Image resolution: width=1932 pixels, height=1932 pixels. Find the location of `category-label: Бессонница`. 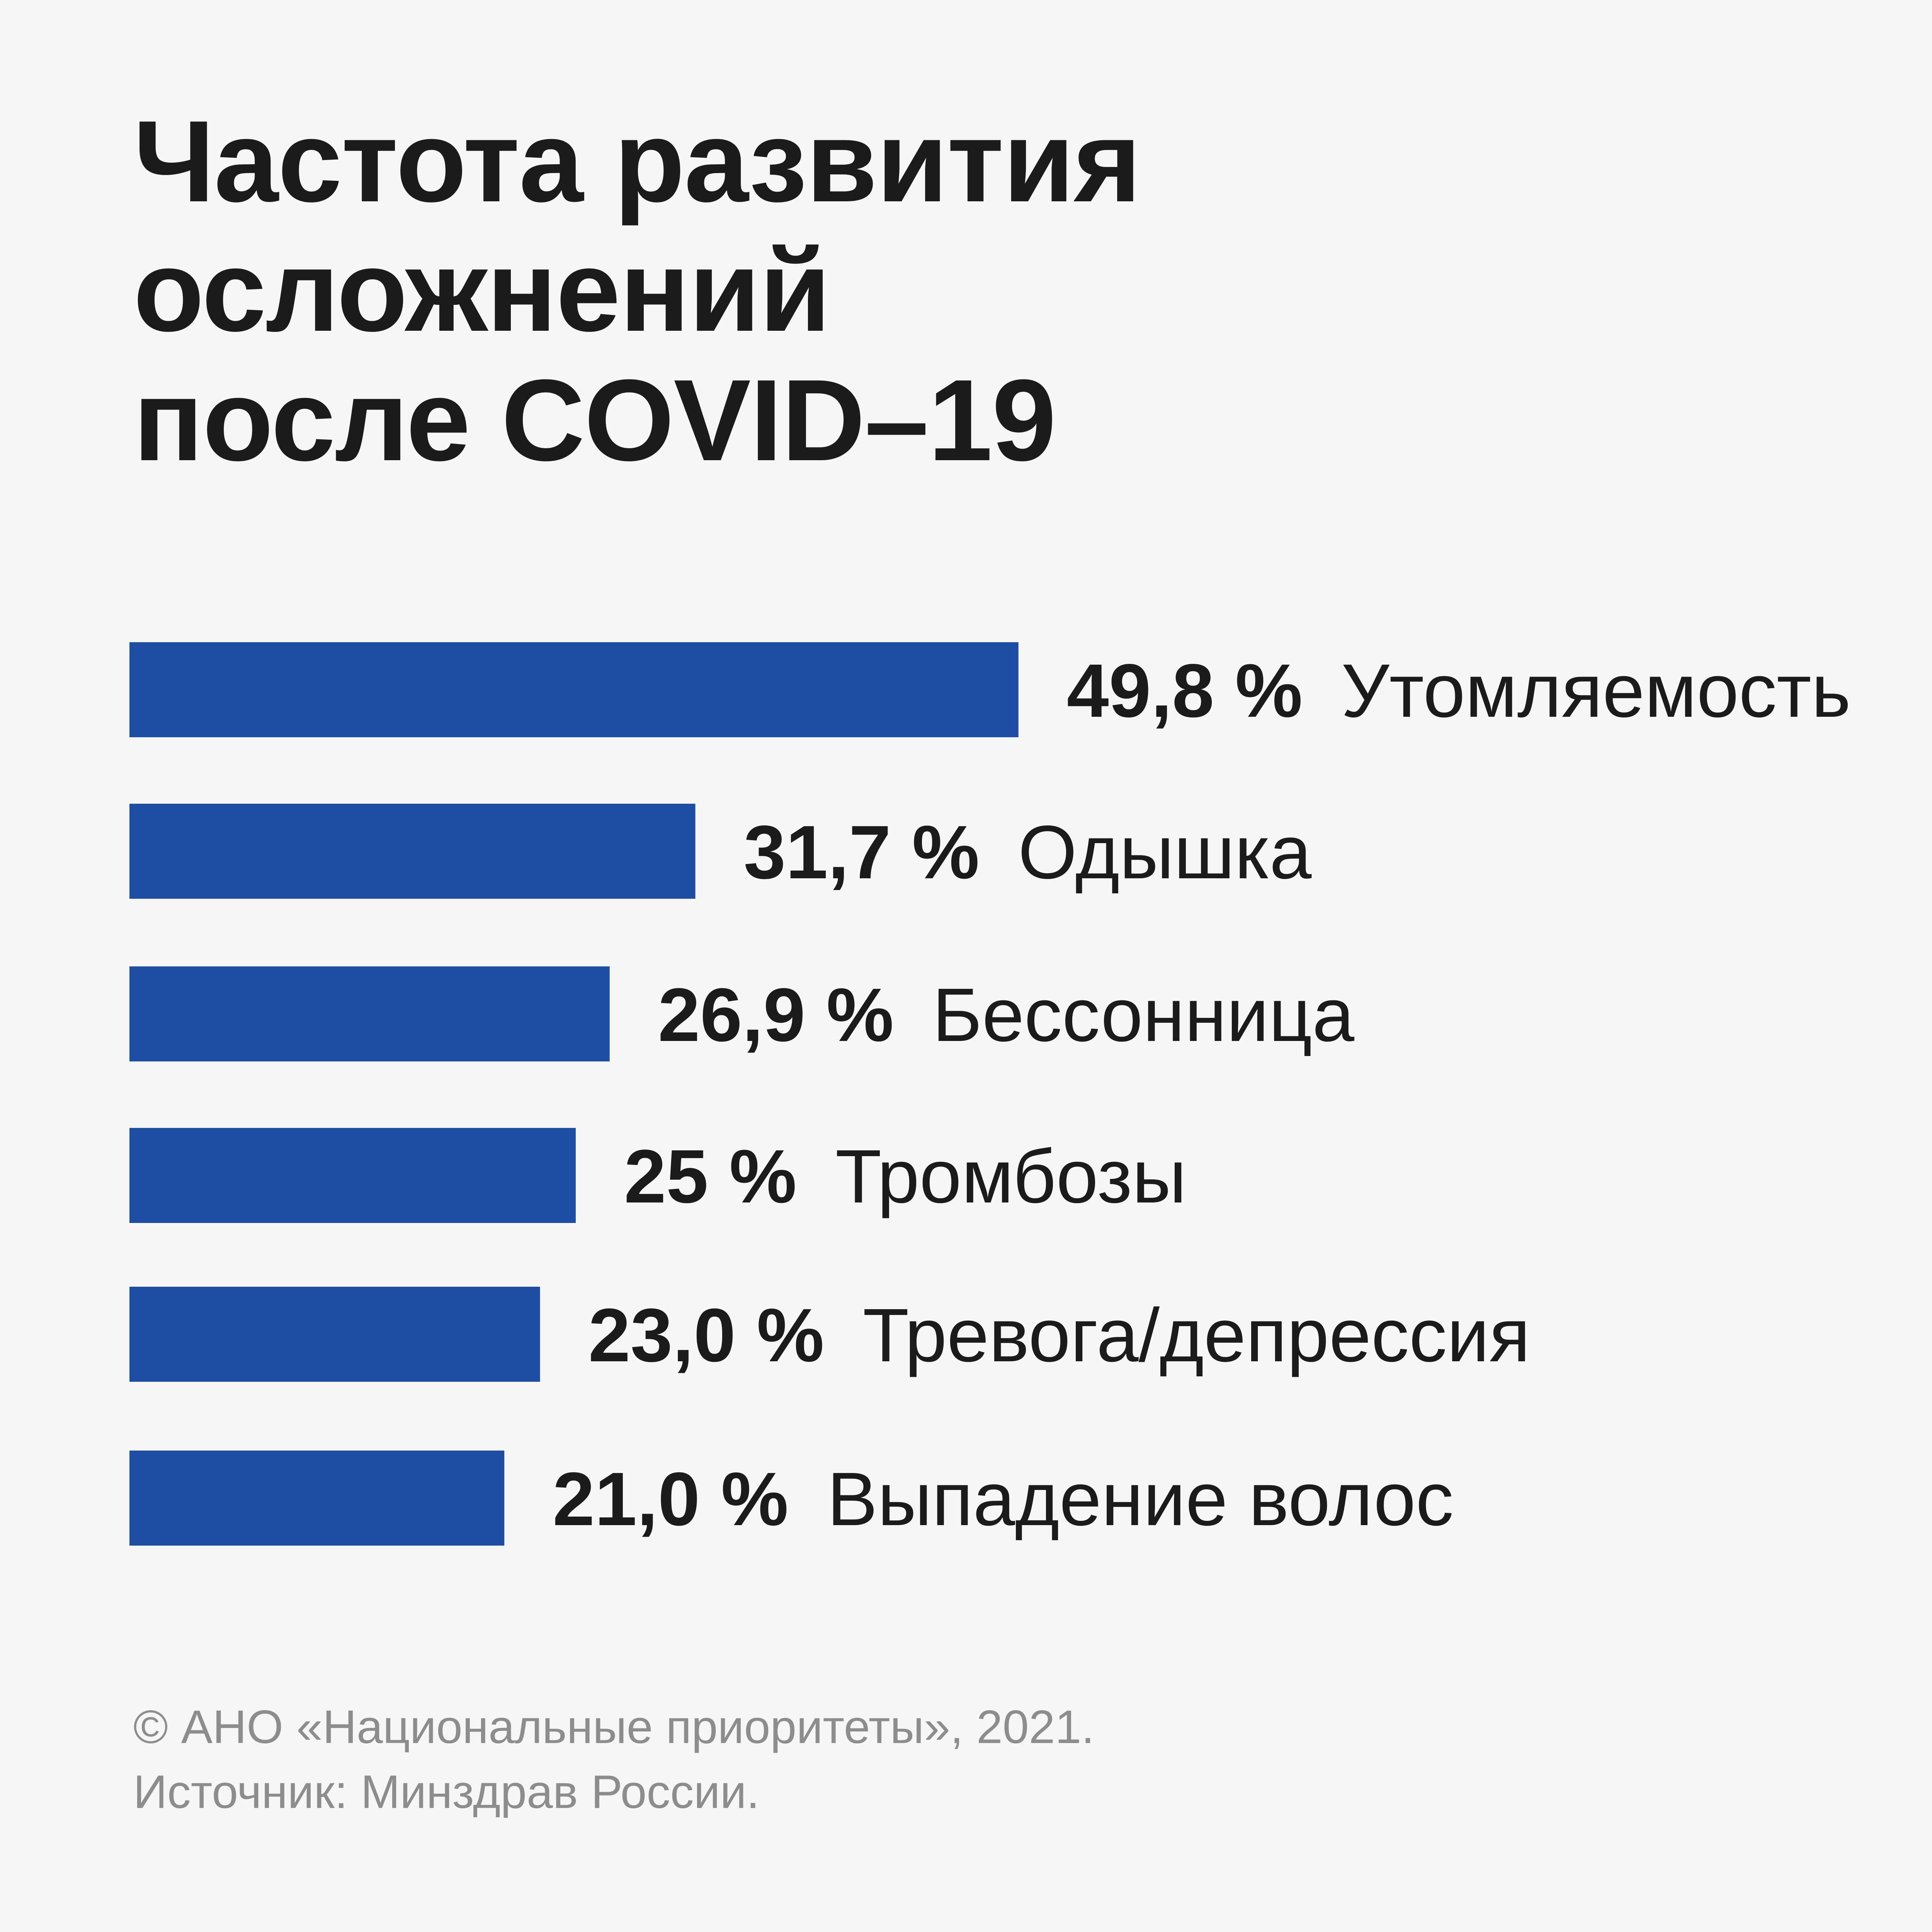

category-label: Бессонница is located at coordinates (1143, 1015).